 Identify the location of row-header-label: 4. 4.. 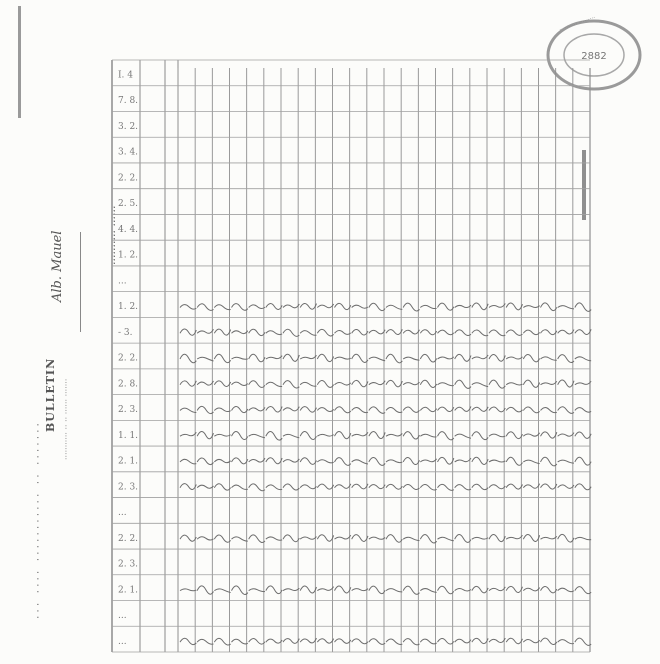
(128, 230).